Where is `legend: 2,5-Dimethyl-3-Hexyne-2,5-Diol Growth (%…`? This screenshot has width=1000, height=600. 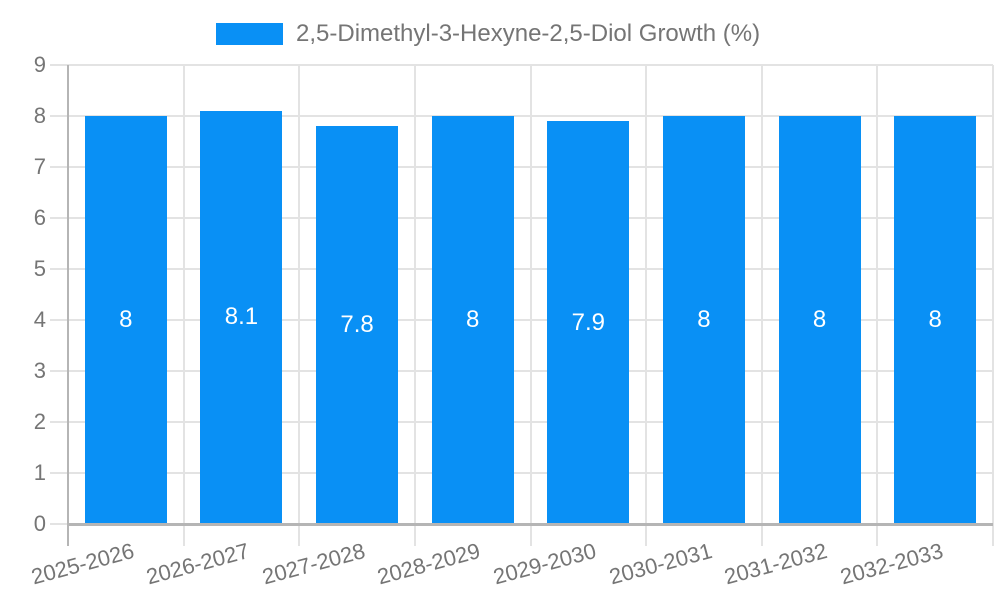
legend: 2,5-Dimethyl-3-Hexyne-2,5-Diol Growth (%… is located at coordinates (488, 34).